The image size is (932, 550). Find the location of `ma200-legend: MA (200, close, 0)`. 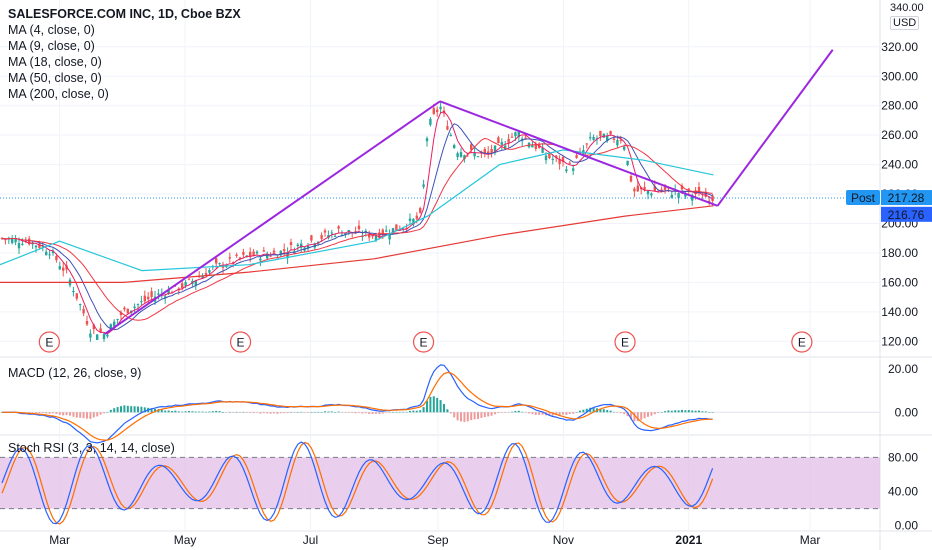

ma200-legend: MA (200, close, 0) is located at coordinates (58, 94).